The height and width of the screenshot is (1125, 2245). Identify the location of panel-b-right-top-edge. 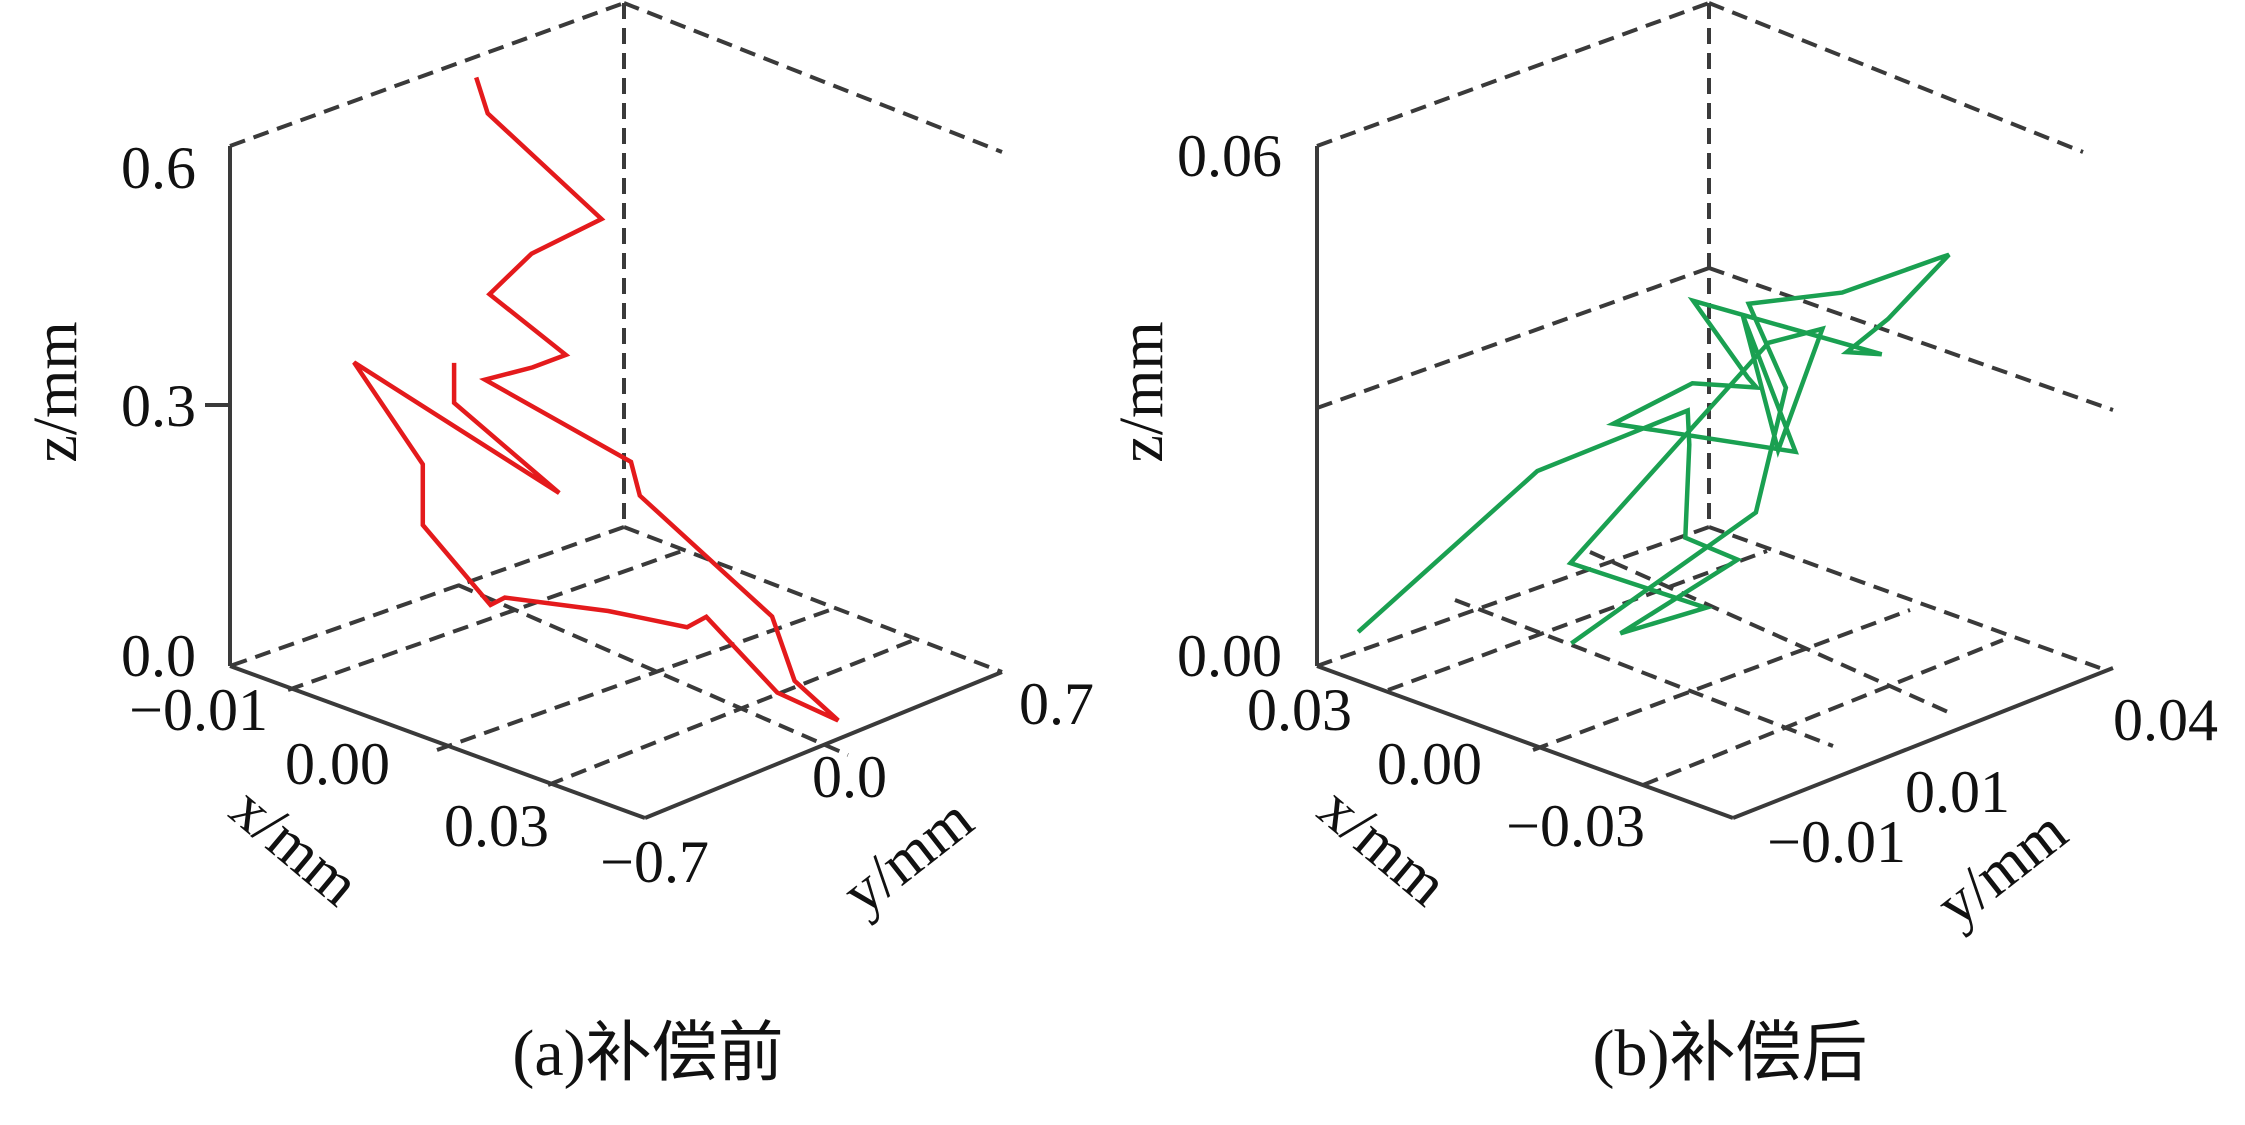
(1896, 77).